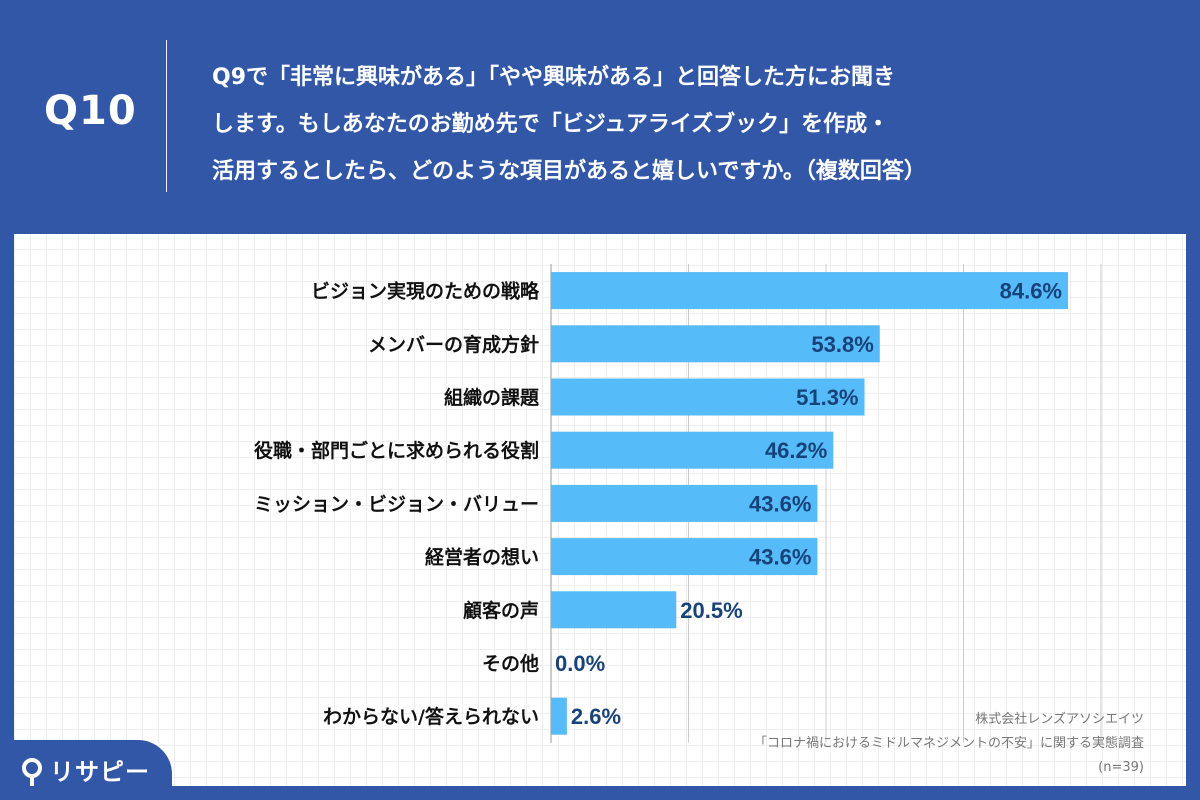 This screenshot has width=1200, height=800. Describe the element at coordinates (396, 504) in the screenshot. I see `category-label: ミッション・ビジョン・バリュー` at that location.